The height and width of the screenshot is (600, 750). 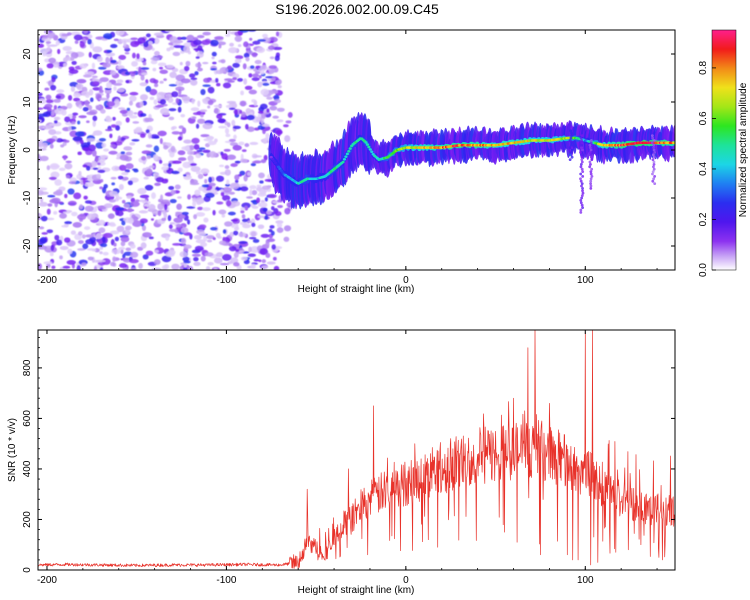 I want to click on figure-title: S196.2026.002.00.09.C45, so click(x=357, y=9).